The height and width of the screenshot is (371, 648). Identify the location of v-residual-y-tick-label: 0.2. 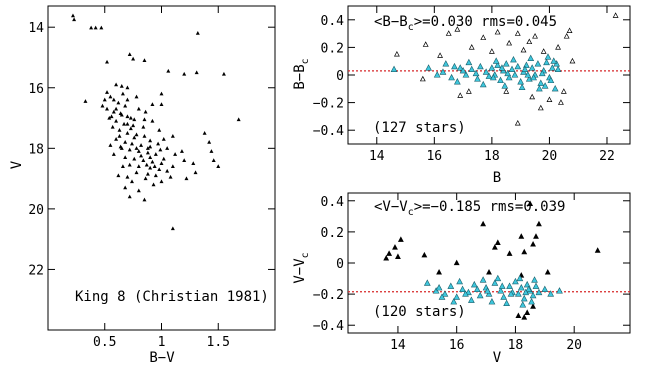
(332, 233).